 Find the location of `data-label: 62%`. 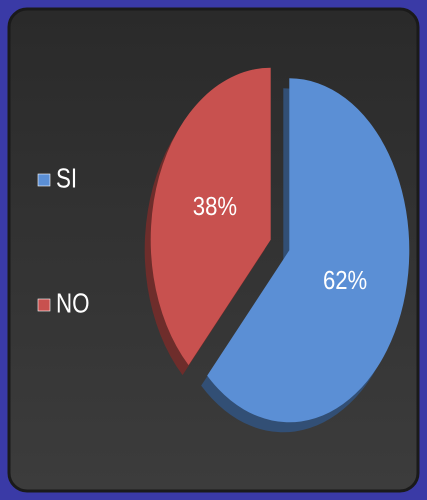

data-label: 62% is located at coordinates (345, 280).